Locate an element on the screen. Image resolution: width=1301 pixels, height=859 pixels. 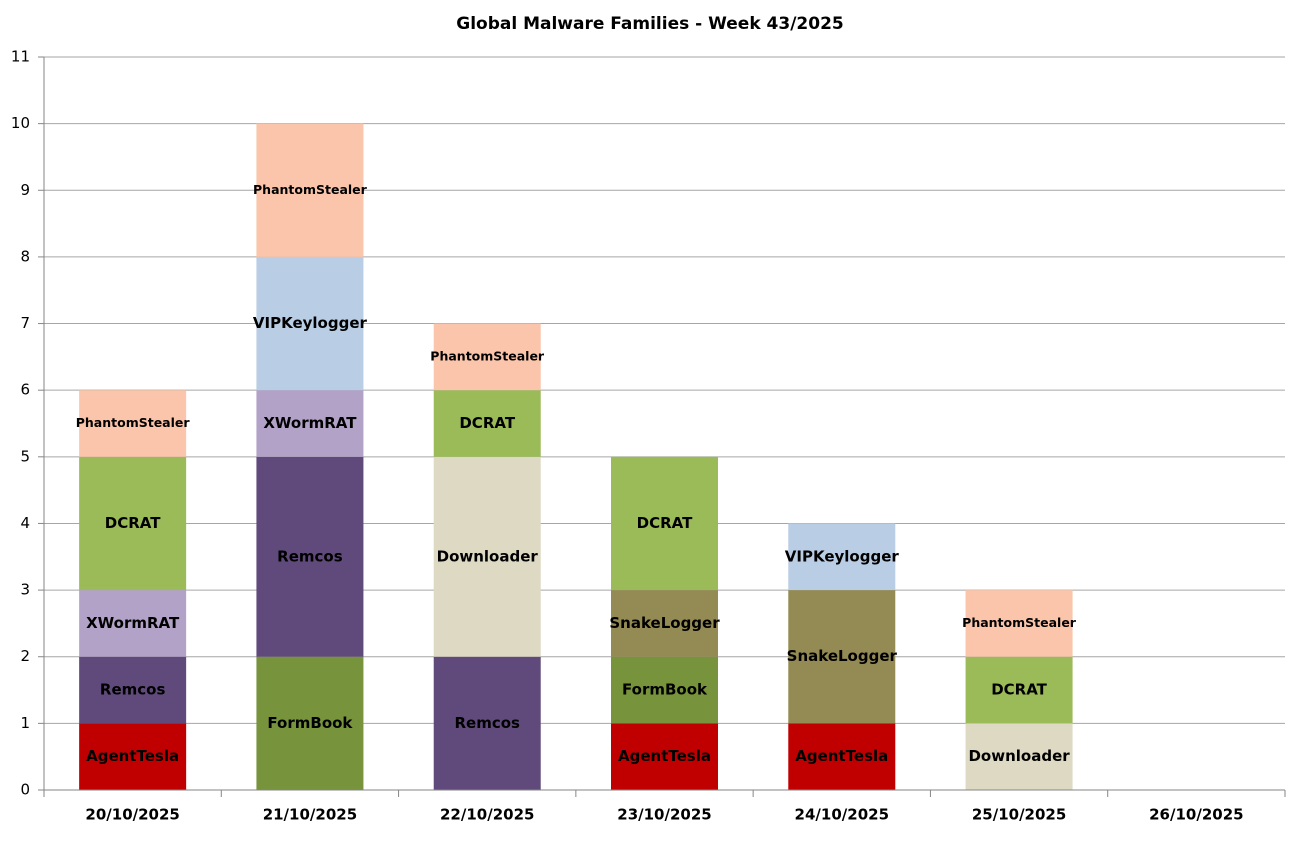
y-tick-label: 11 is located at coordinates (20, 57).